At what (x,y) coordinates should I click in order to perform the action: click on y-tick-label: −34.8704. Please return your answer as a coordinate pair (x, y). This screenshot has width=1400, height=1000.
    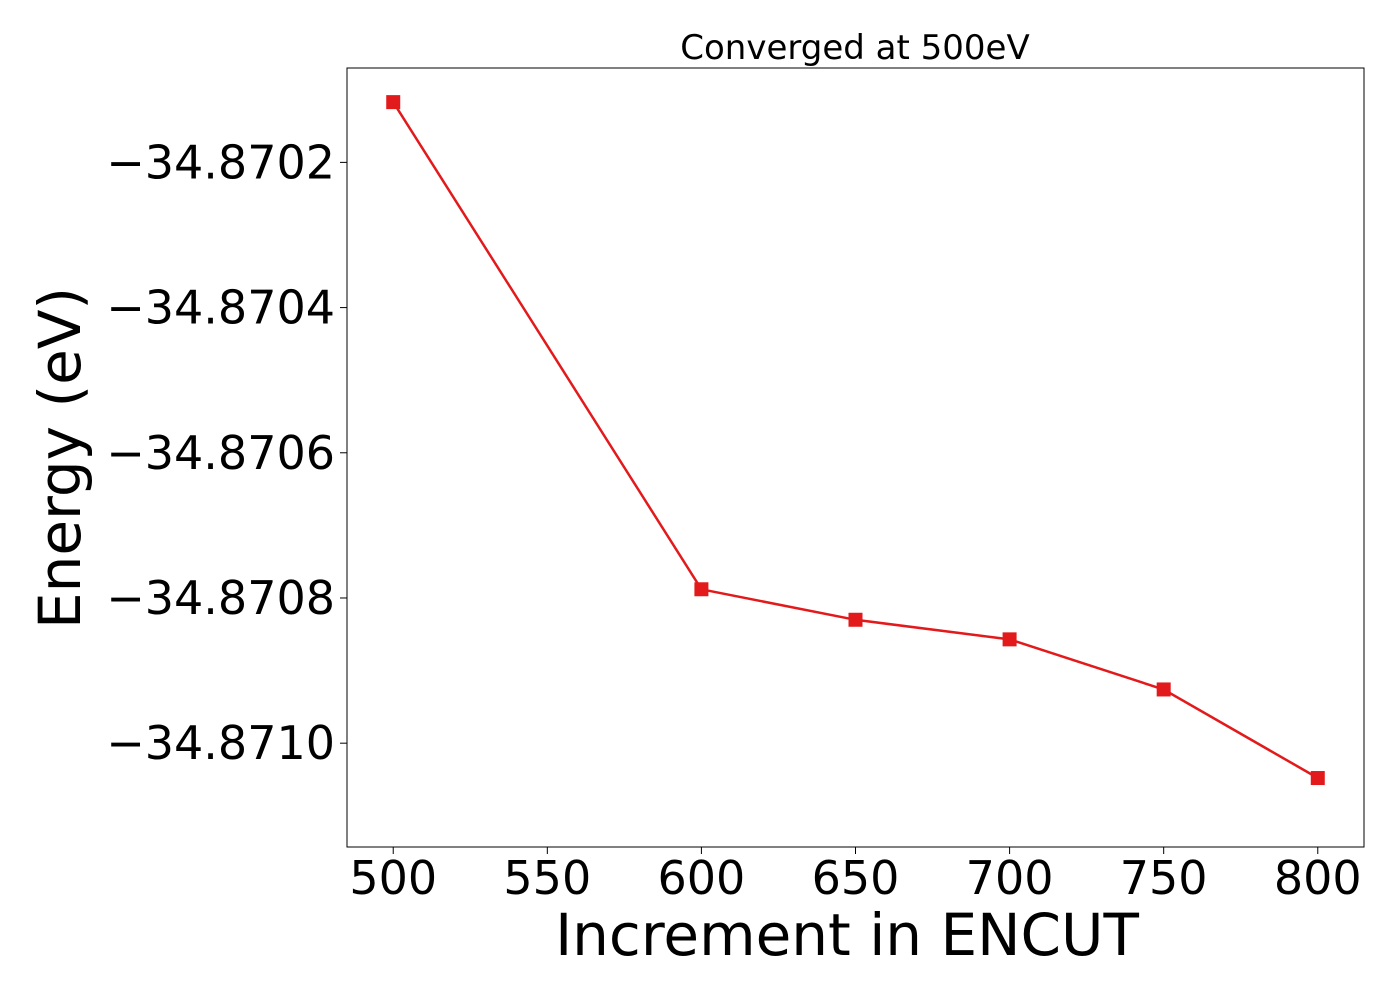
    Looking at the image, I should click on (220, 308).